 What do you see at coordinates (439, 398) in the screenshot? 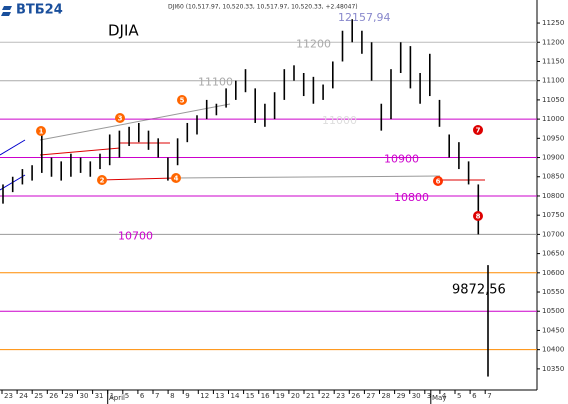
I see `month-label: May` at bounding box center [439, 398].